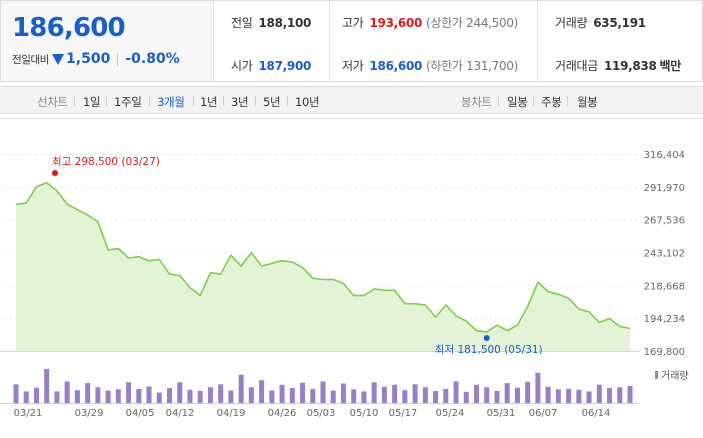 Image resolution: width=703 pixels, height=438 pixels. I want to click on x-tick-label: 04/19, so click(231, 413).